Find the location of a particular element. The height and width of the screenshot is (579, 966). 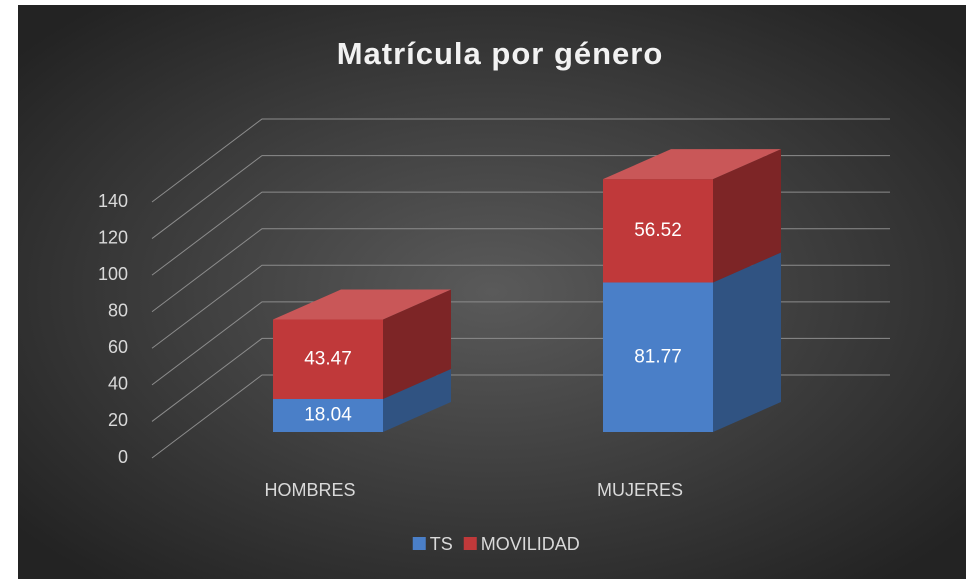

y-tick-label: 60 is located at coordinates (118, 347).